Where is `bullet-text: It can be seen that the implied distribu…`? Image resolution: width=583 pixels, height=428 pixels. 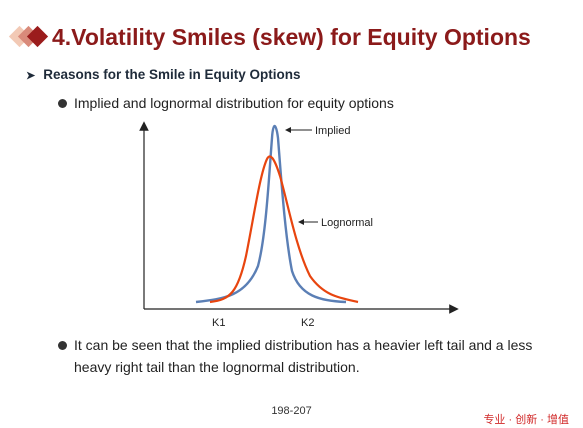 bullet-text: It can be seen that the implied distribu… is located at coordinates (303, 356).